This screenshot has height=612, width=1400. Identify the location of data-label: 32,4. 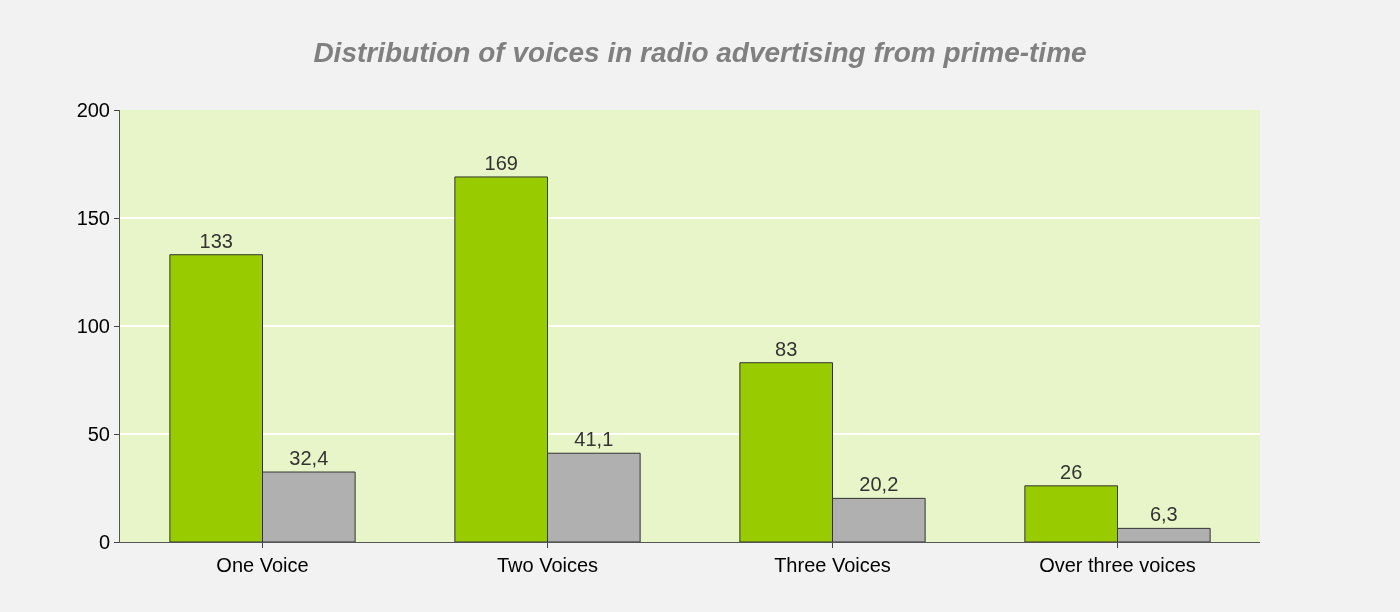
(309, 458).